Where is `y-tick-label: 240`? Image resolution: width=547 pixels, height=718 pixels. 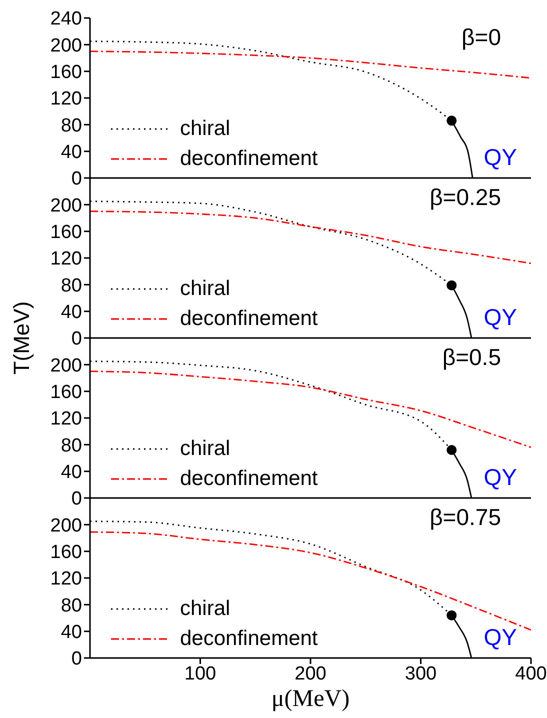
y-tick-label: 240 is located at coordinates (66, 19).